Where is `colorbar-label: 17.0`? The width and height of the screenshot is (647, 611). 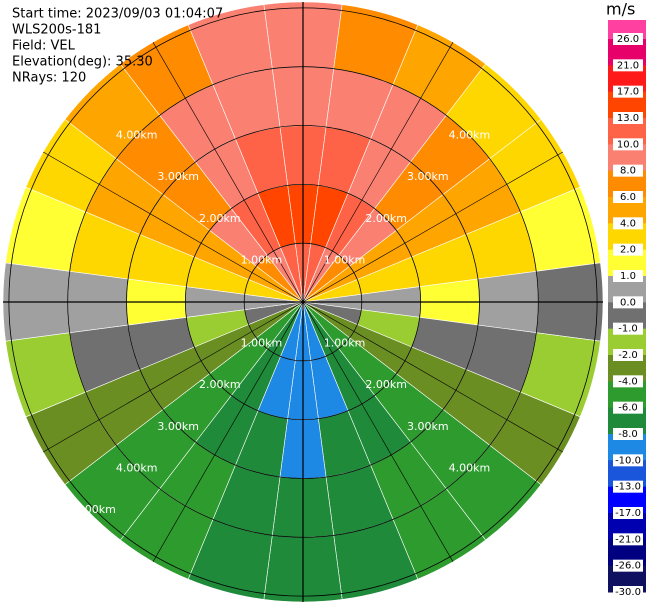
colorbar-label: 17.0 is located at coordinates (628, 92).